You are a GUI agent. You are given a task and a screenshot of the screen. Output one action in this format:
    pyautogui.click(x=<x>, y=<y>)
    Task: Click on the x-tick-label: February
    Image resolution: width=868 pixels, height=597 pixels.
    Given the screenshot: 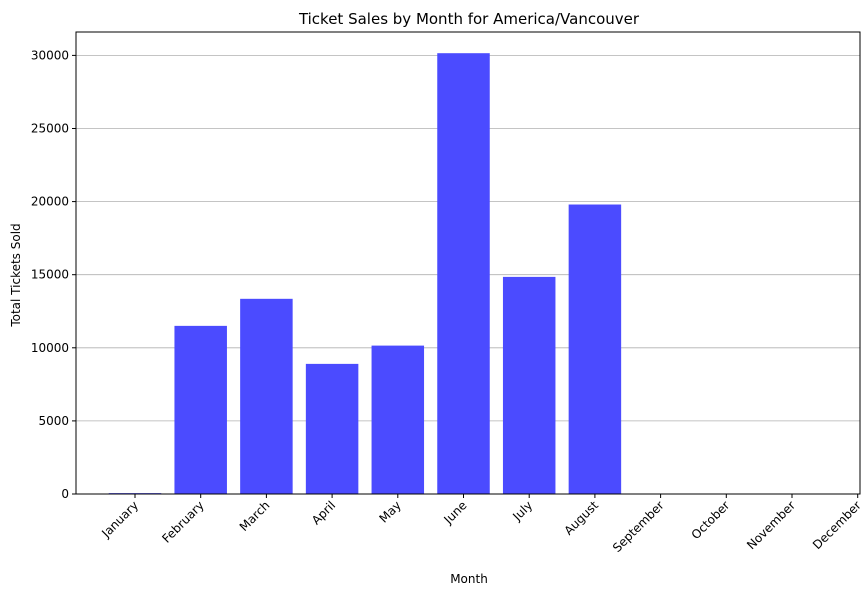 What is the action you would take?
    pyautogui.click(x=183, y=522)
    